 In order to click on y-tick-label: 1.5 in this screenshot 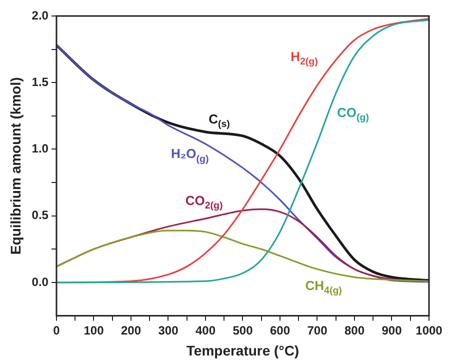, I will do `click(40, 81)`.